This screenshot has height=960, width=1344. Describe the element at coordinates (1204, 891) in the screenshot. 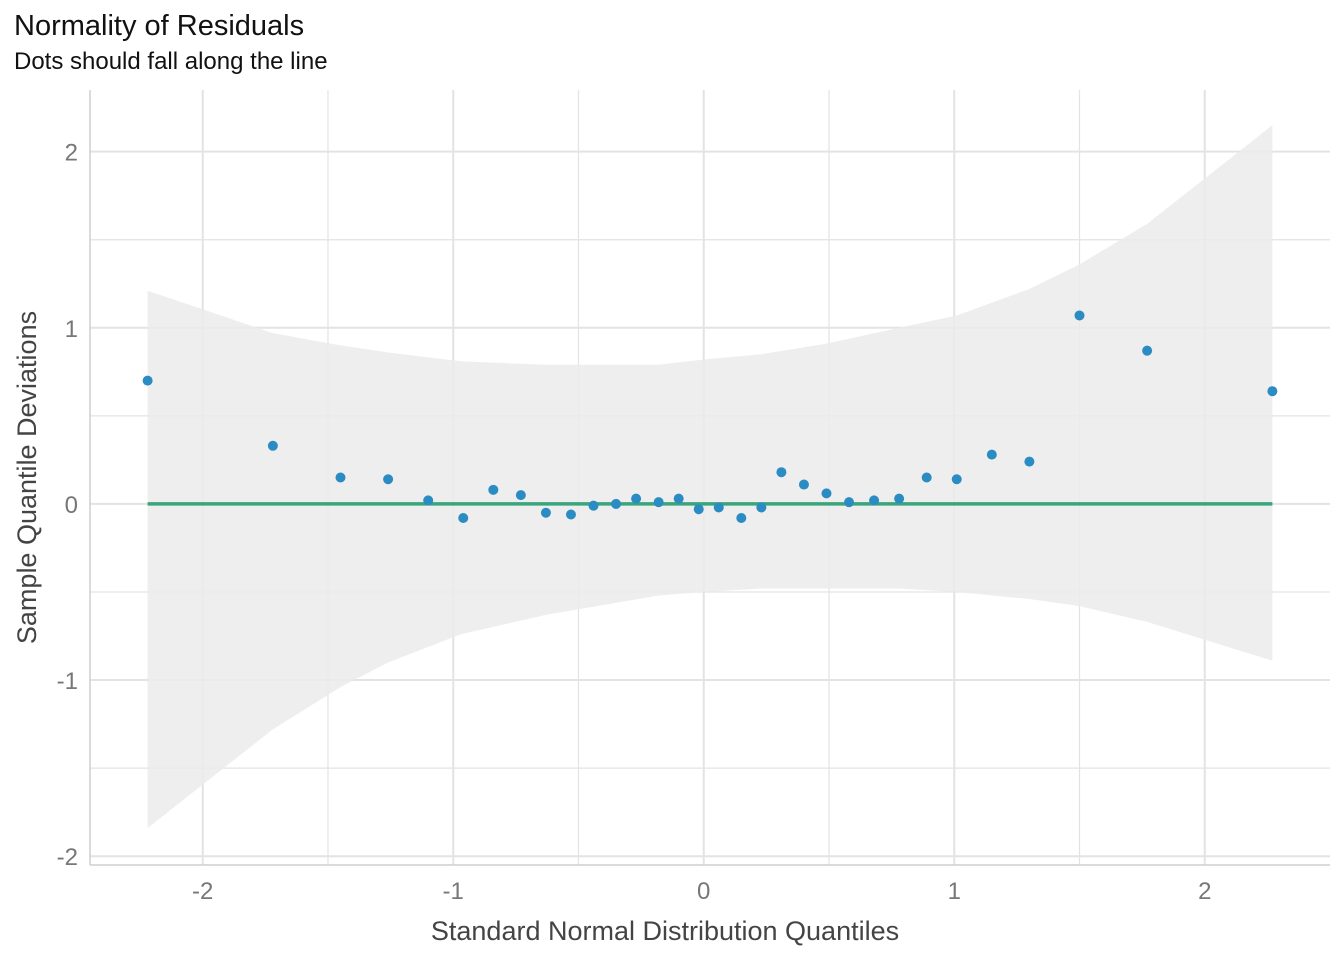

I see `x-tick-label: 2` at that location.